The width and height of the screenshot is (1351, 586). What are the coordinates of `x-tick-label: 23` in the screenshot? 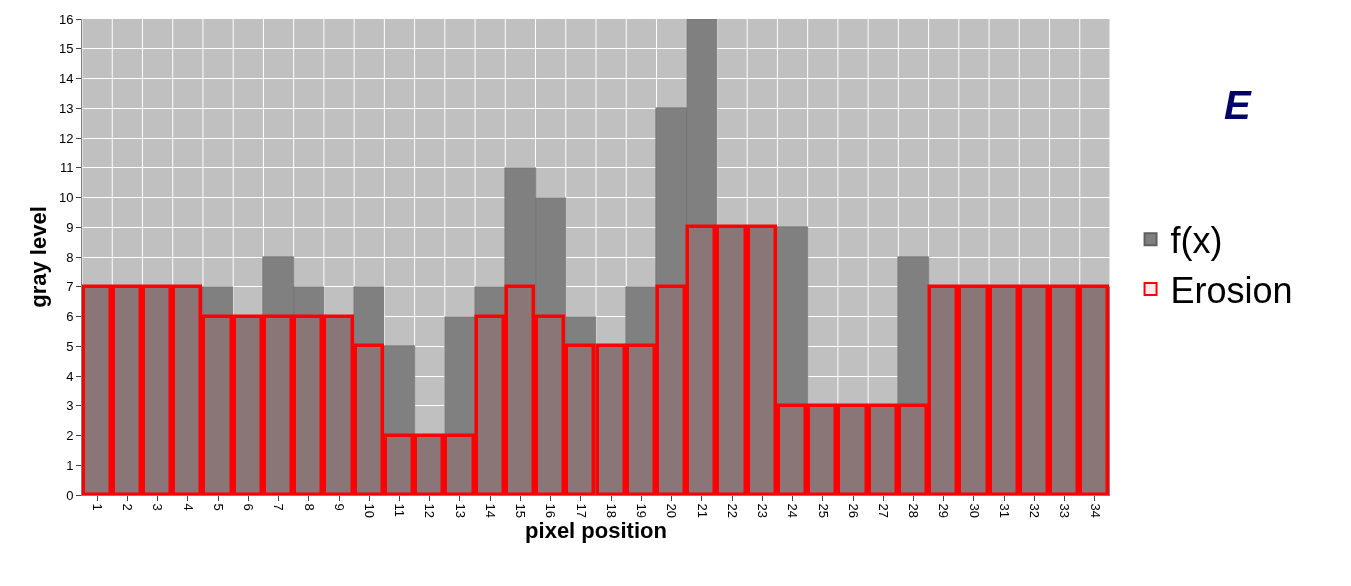 It's located at (763, 511).